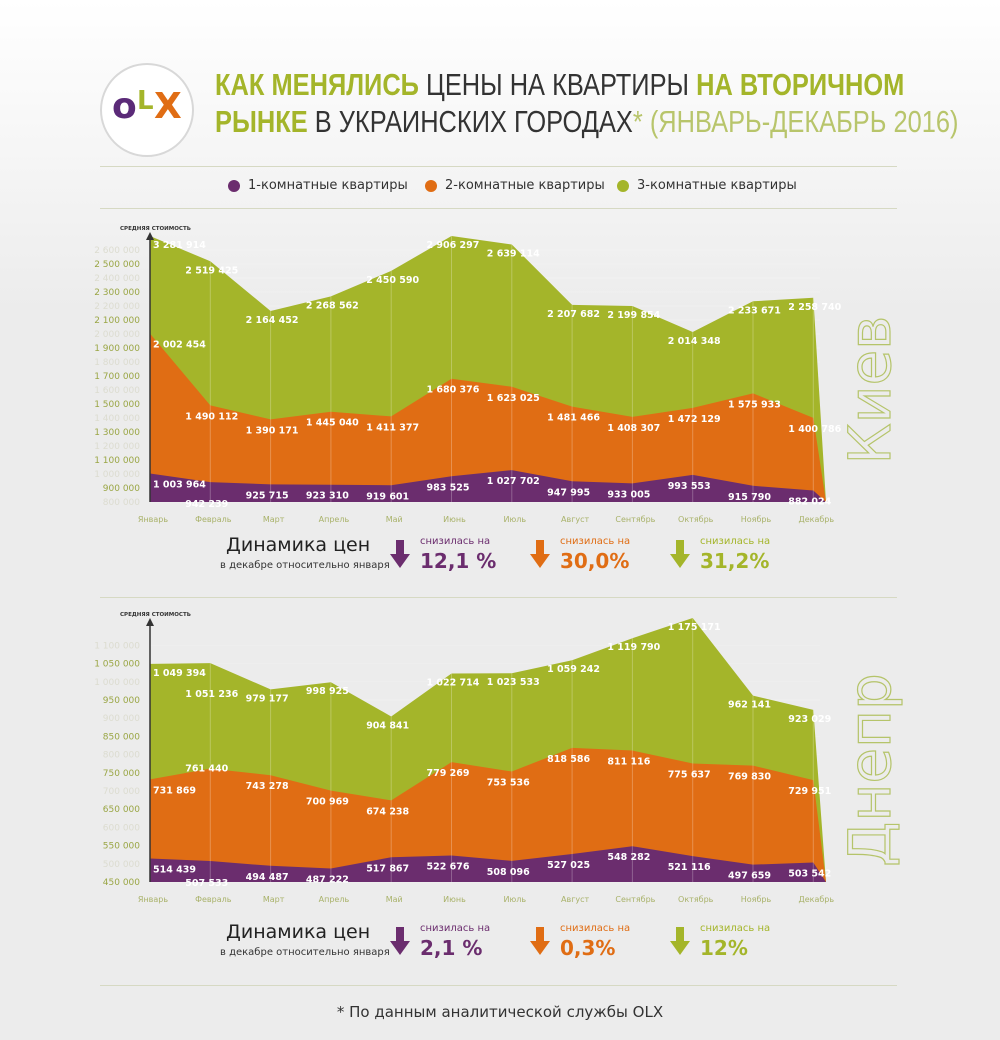 Image resolution: width=1000 pixels, height=1040 pixels. Describe the element at coordinates (327, 802) in the screenshot. I see `data-label: 700 969` at that location.